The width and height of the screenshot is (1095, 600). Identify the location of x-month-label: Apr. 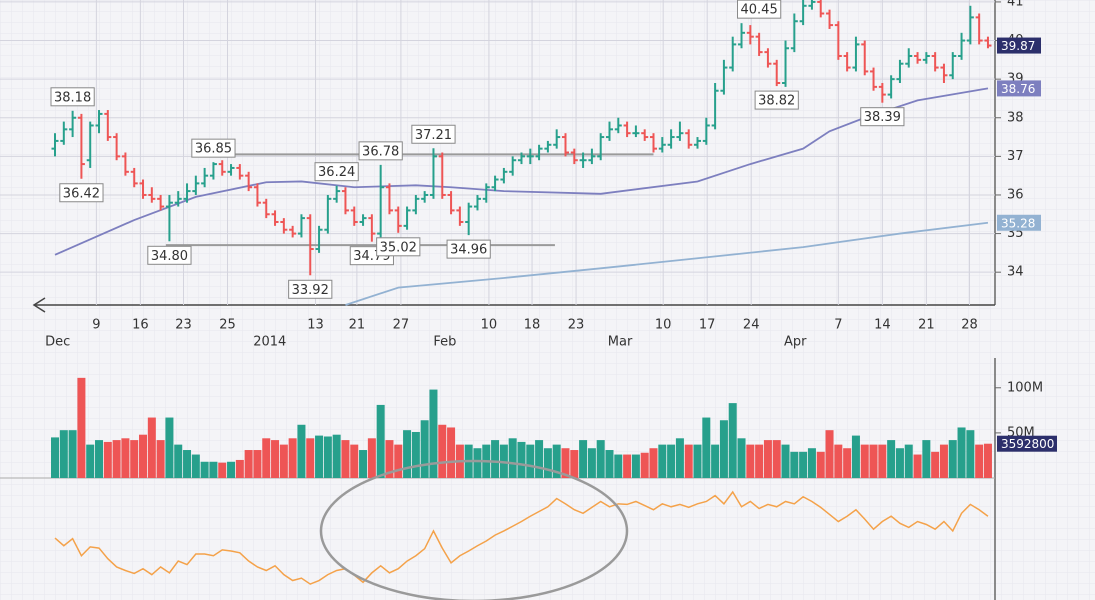
(795, 342).